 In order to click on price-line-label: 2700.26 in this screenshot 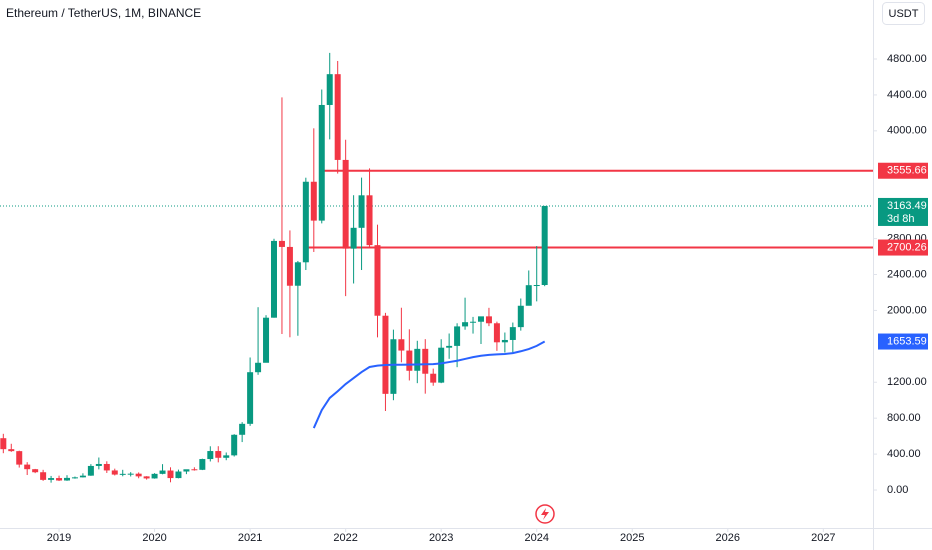, I will do `click(907, 247)`.